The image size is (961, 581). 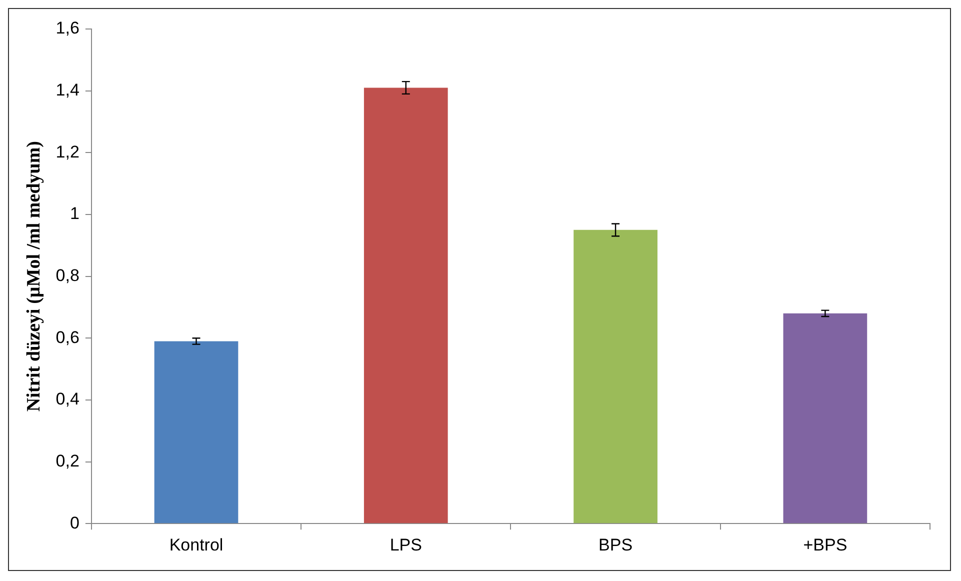 I want to click on y-tick-label: 0, so click(x=75, y=522).